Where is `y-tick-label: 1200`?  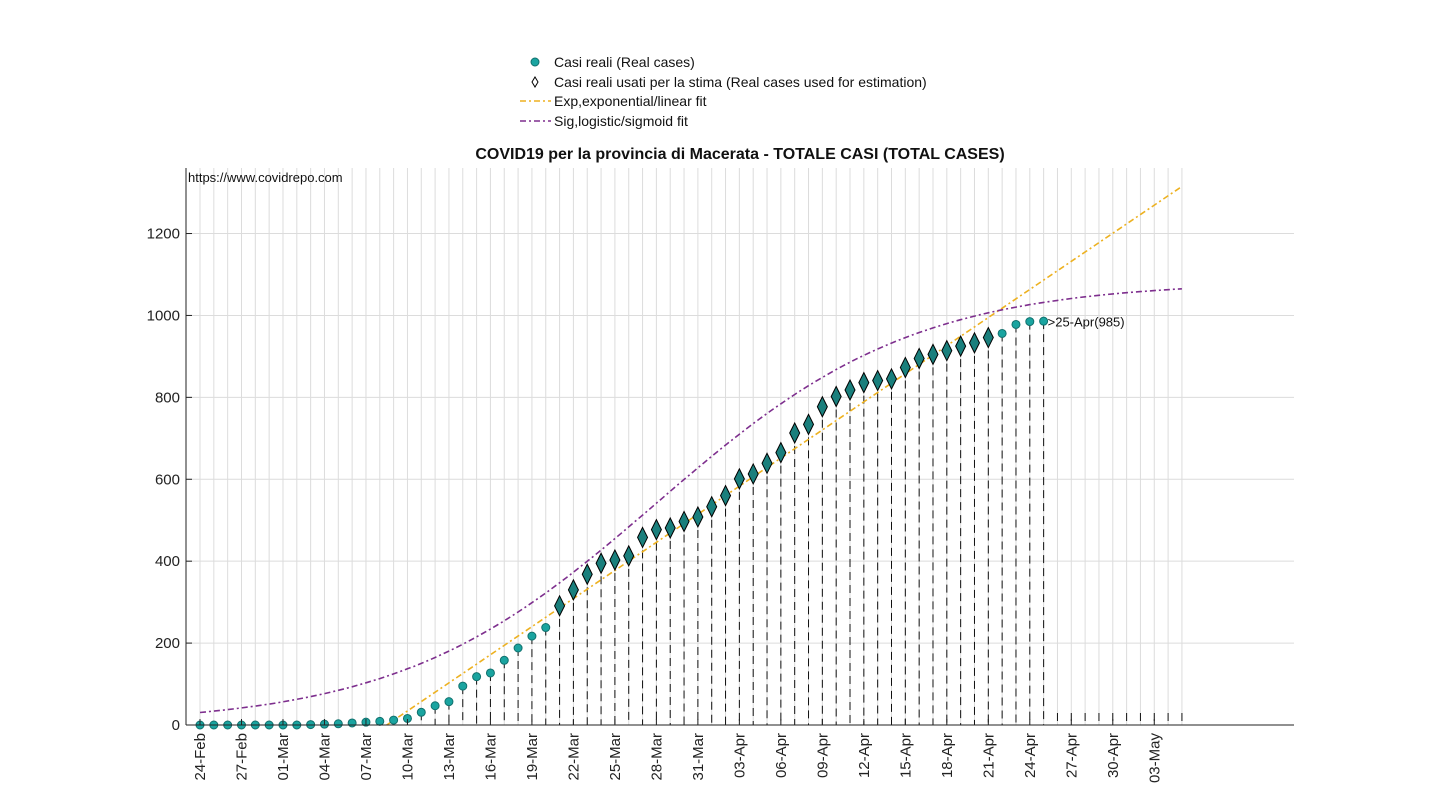
y-tick-label: 1200 is located at coordinates (163, 234).